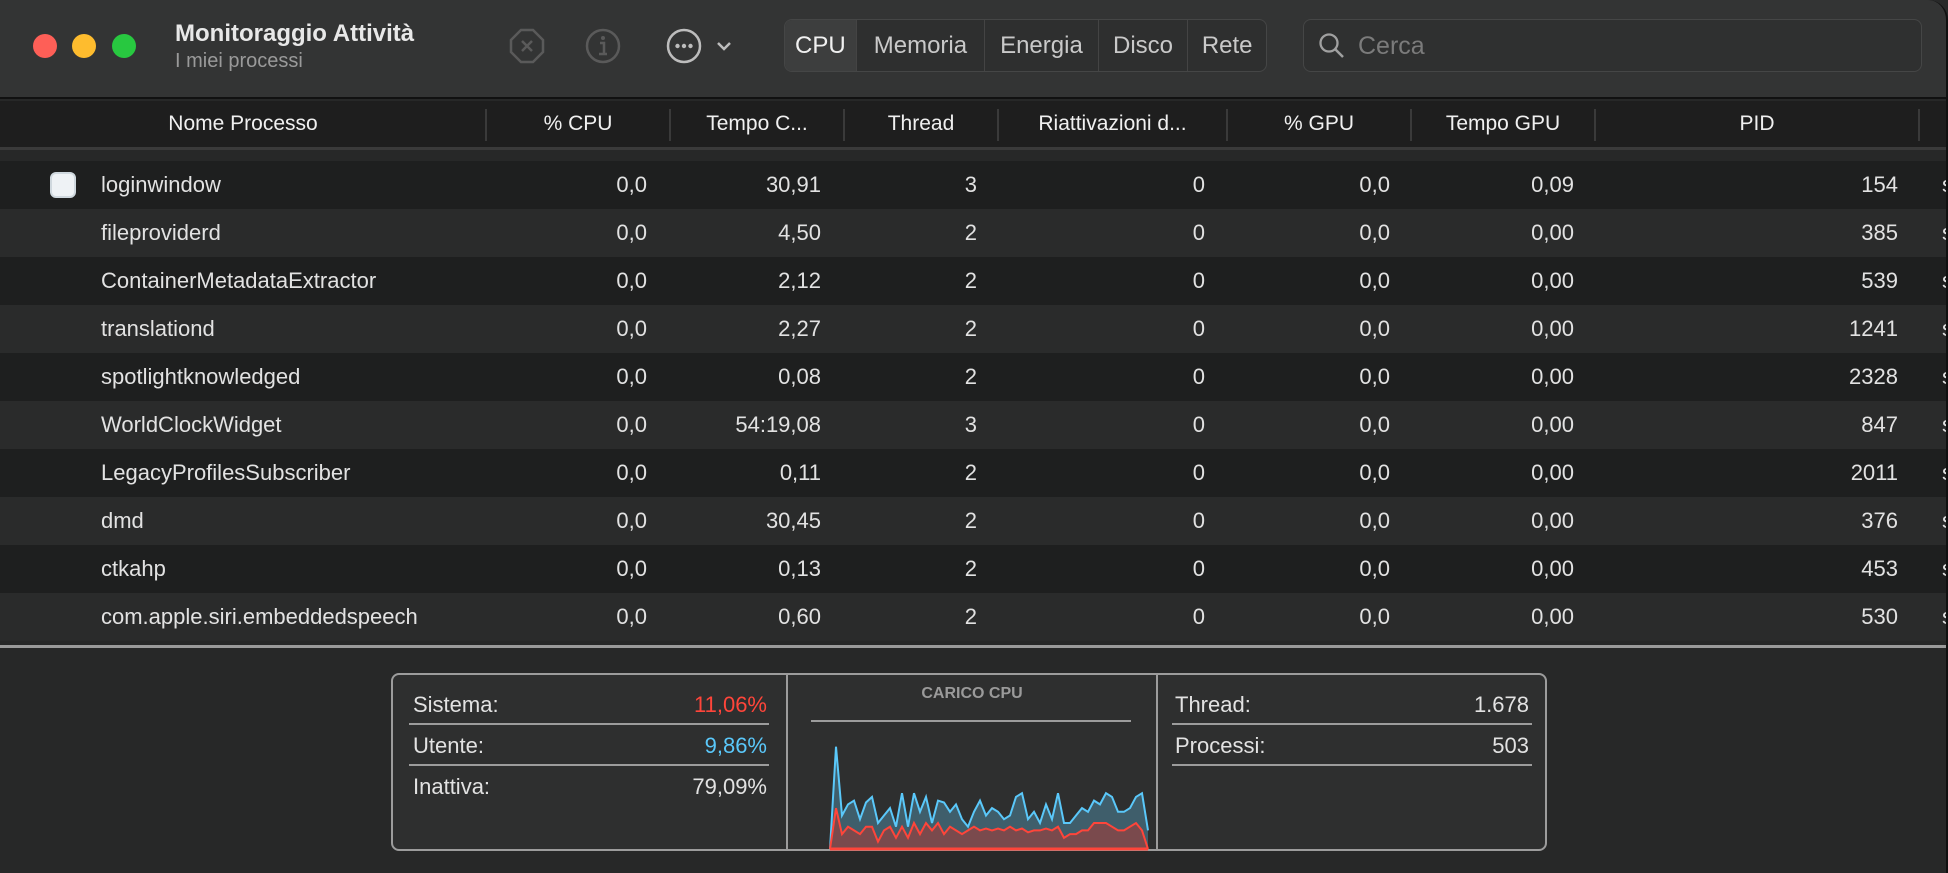 The image size is (1948, 873). What do you see at coordinates (527, 46) in the screenshot?
I see `stop-process-icon` at bounding box center [527, 46].